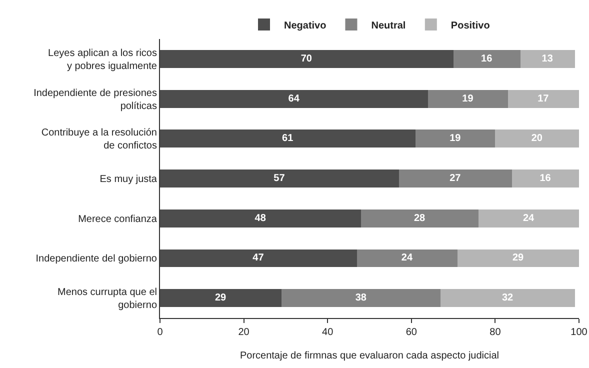  Describe the element at coordinates (579, 332) in the screenshot. I see `x-tick-label: 100` at that location.